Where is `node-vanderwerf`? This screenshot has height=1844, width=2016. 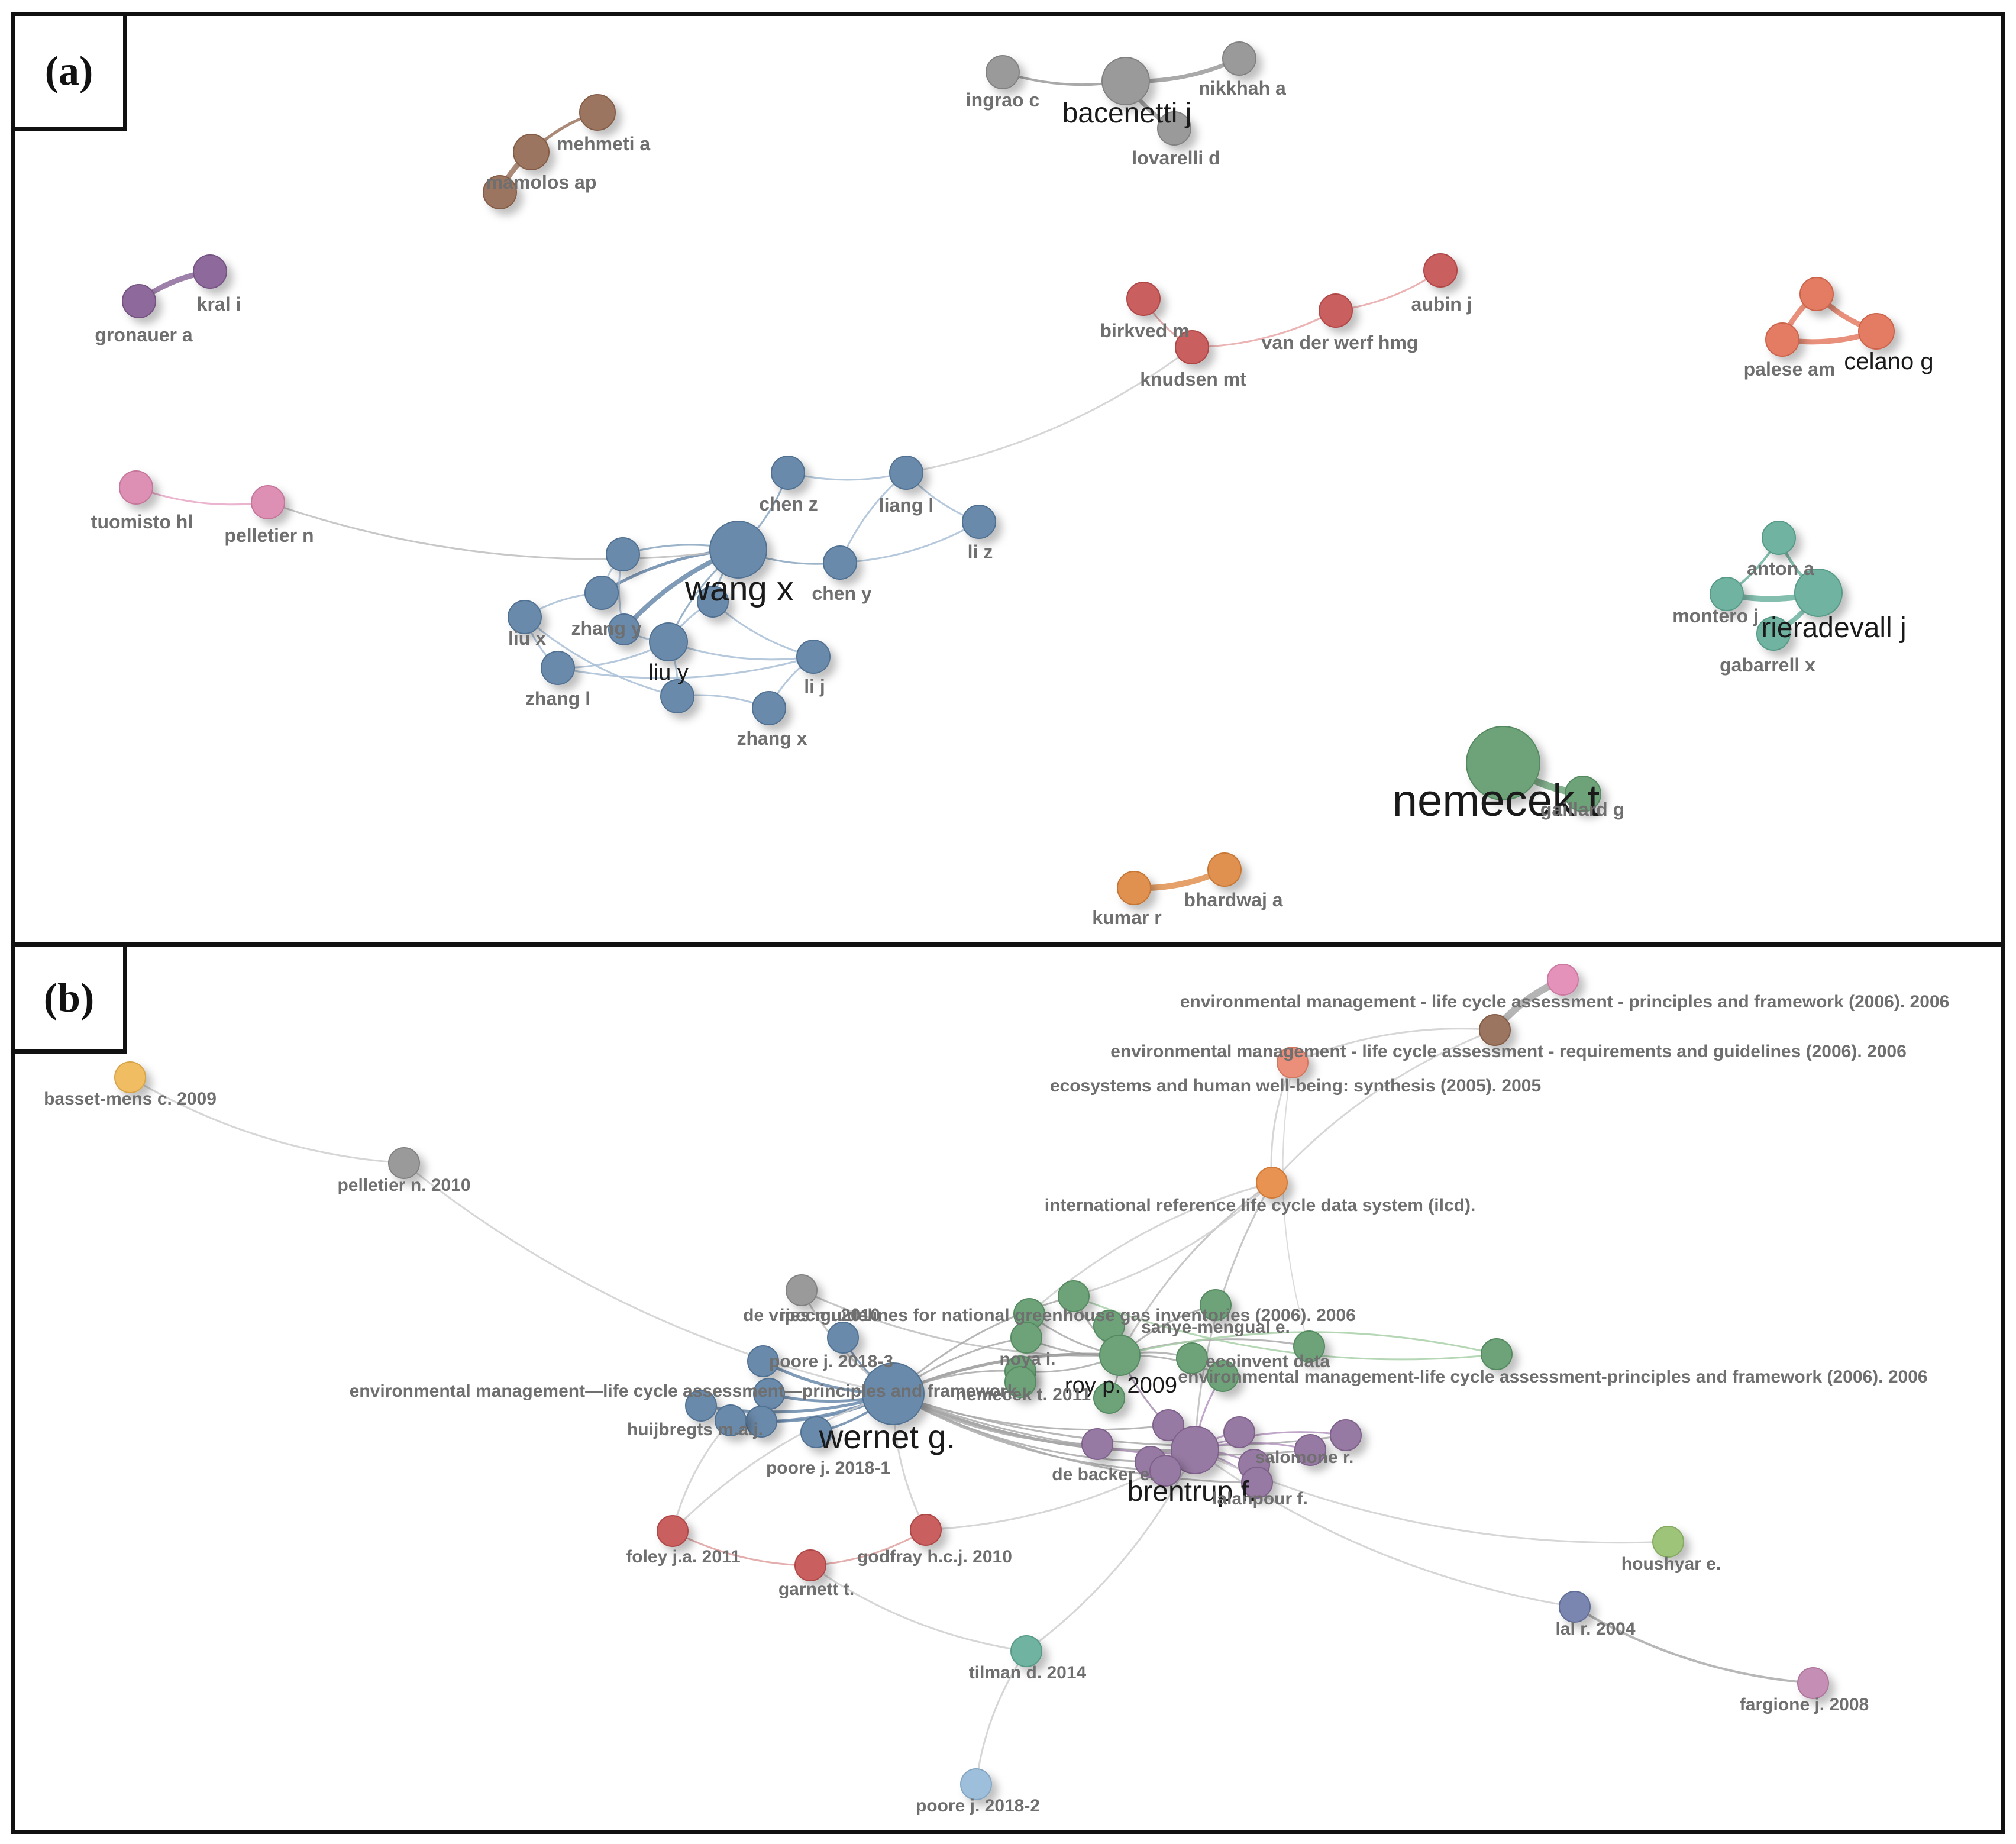 node-vanderwerf is located at coordinates (1336, 310).